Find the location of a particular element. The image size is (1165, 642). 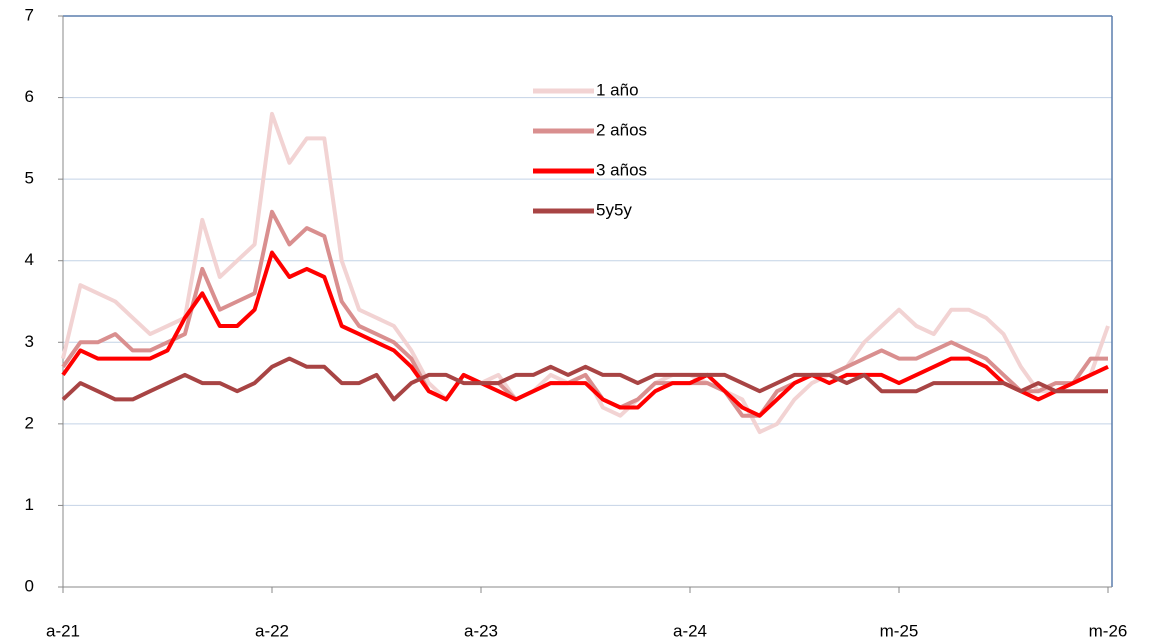

x-tick-label: a-23 is located at coordinates (481, 630).